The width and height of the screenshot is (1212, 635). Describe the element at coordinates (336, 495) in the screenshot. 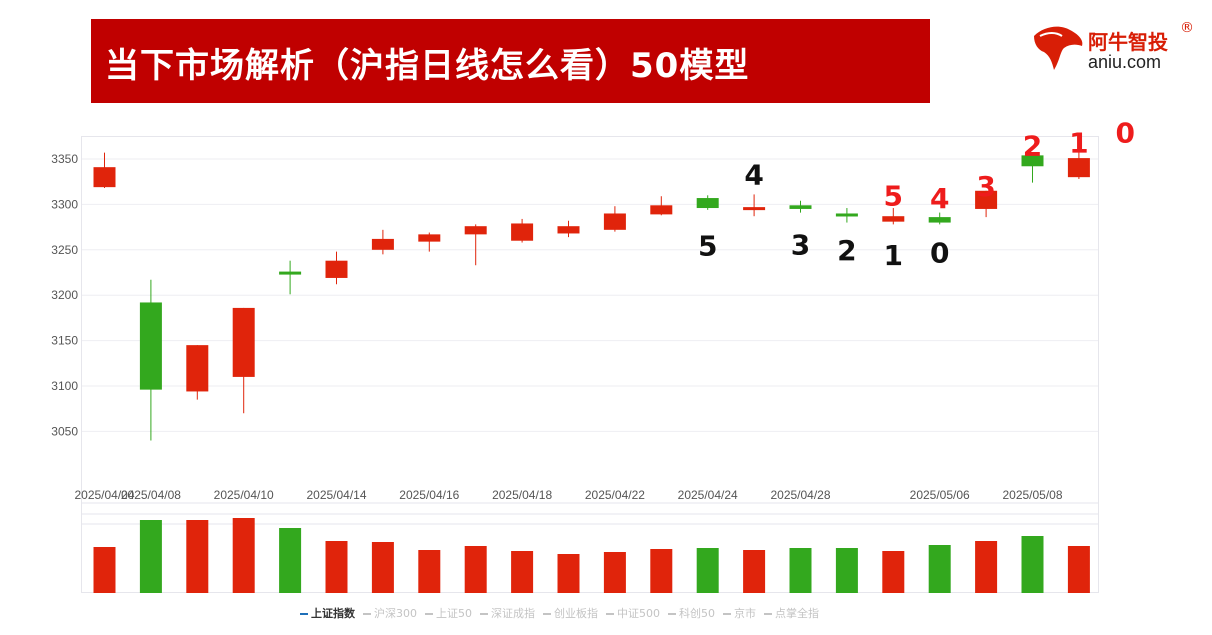

I see `x-tick-label: 2025/04/14` at that location.